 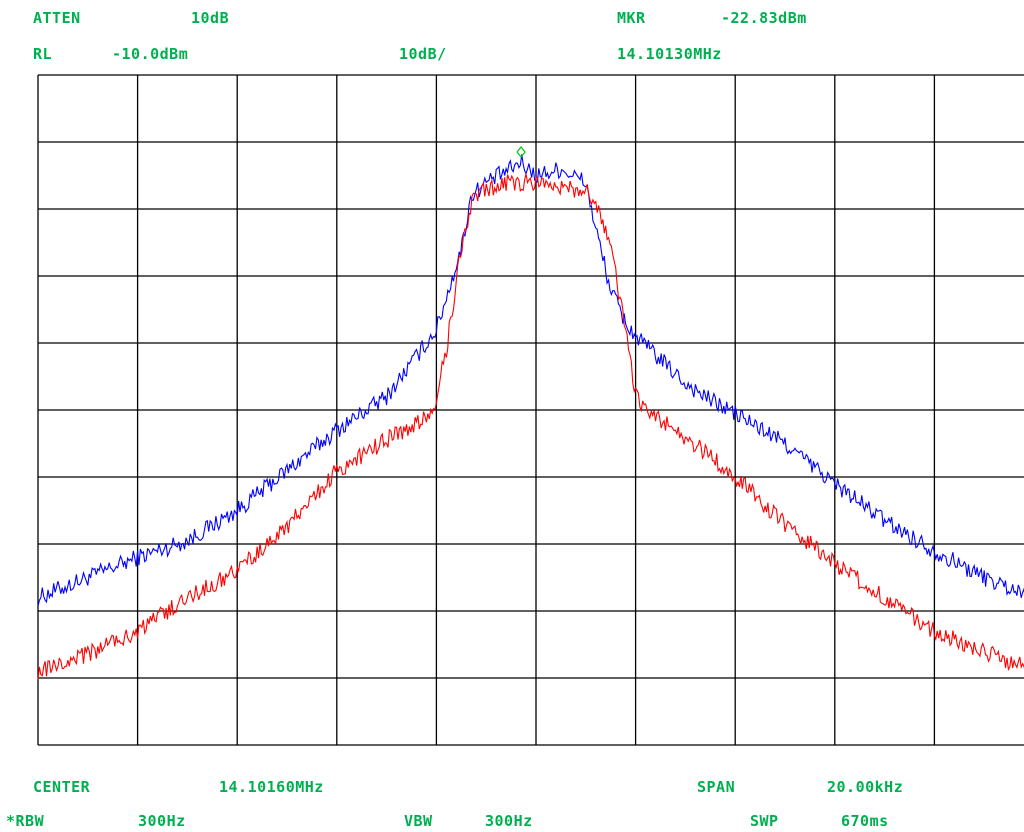 I want to click on marker-diamond-icon, so click(x=521, y=152).